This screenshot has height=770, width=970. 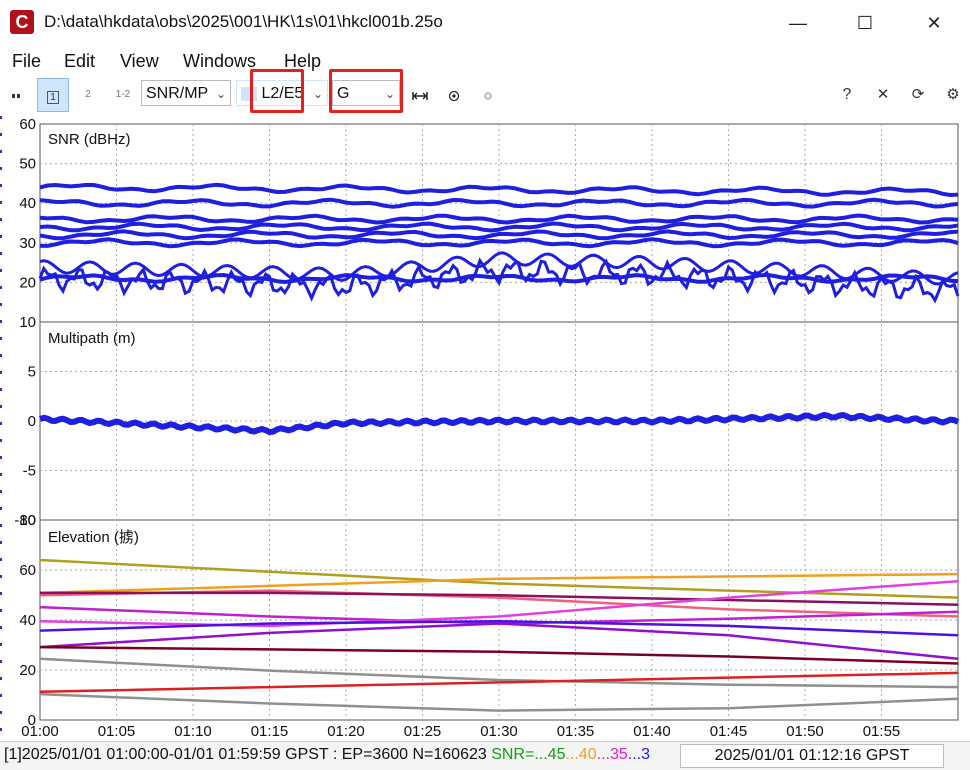 What do you see at coordinates (249, 93) in the screenshot?
I see `frequency-swatch` at bounding box center [249, 93].